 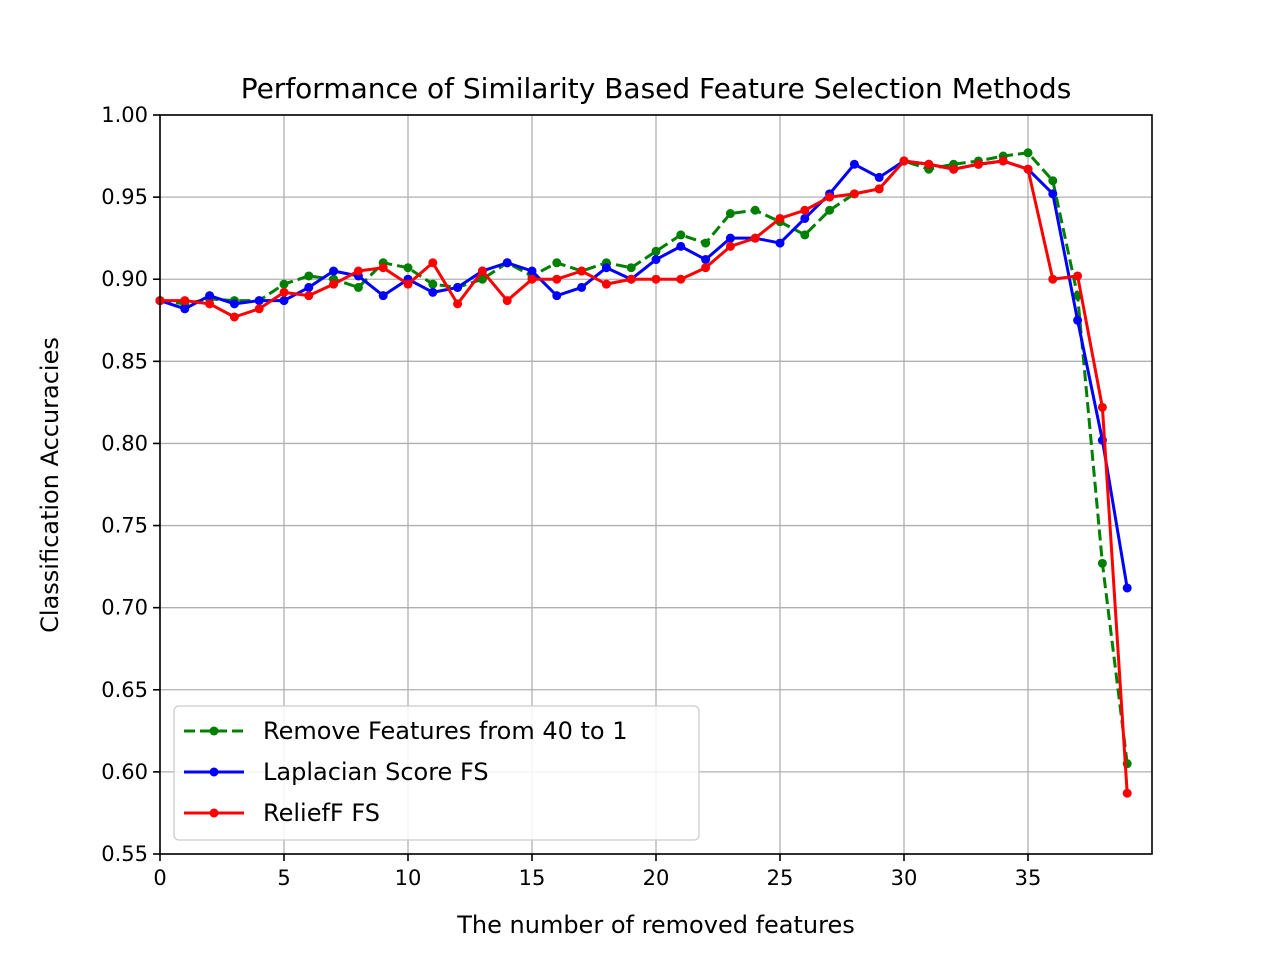 What do you see at coordinates (124, 772) in the screenshot?
I see `y-tick-label: 0.60` at bounding box center [124, 772].